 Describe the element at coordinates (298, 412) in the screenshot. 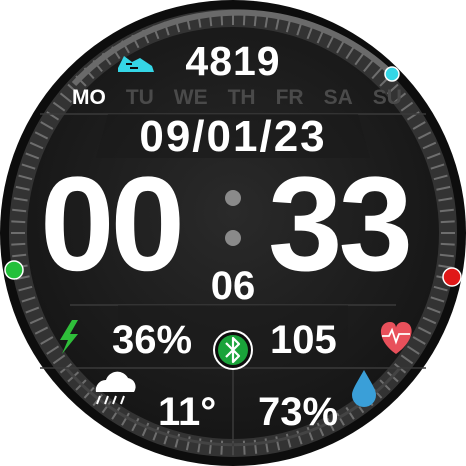

I see `humidity-value: 73%` at that location.